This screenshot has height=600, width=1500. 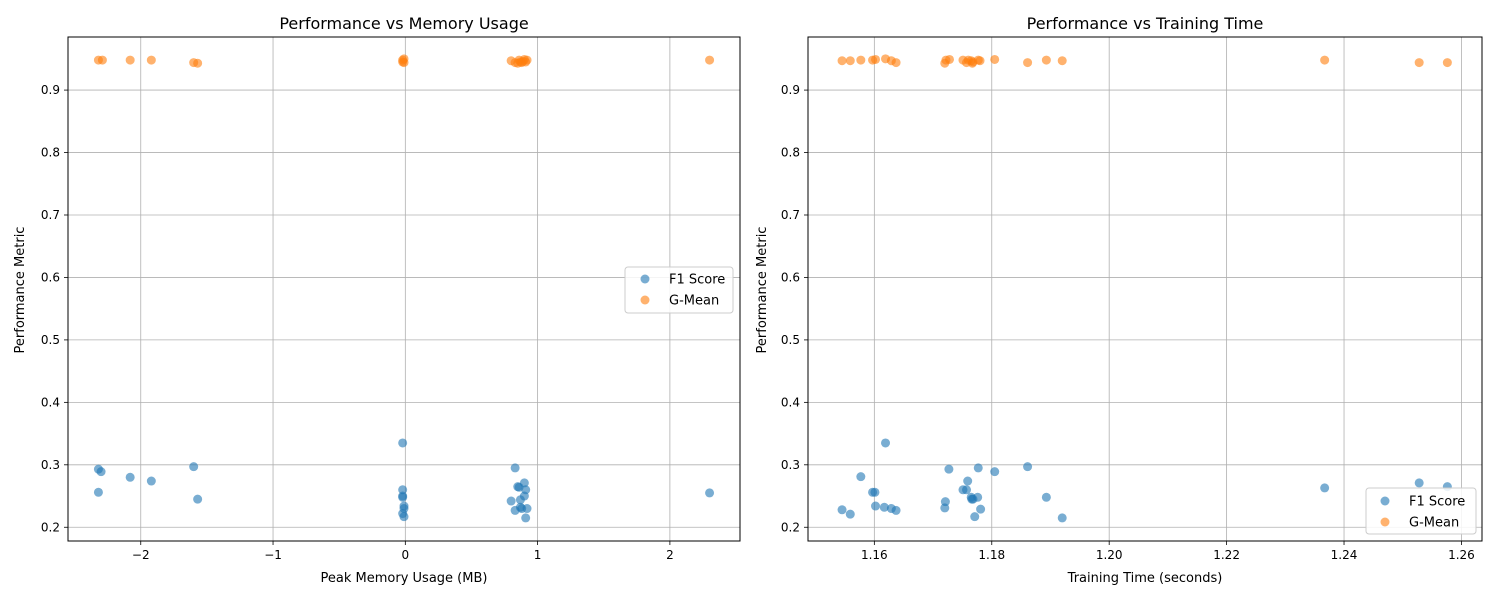 What do you see at coordinates (403, 23) in the screenshot?
I see `chart-title: Performance vs Memory Usage` at bounding box center [403, 23].